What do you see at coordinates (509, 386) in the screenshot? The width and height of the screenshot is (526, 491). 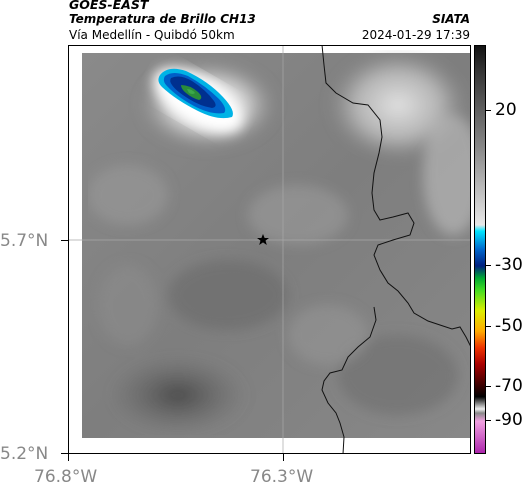 I see `colorbar-label: -70` at bounding box center [509, 386].